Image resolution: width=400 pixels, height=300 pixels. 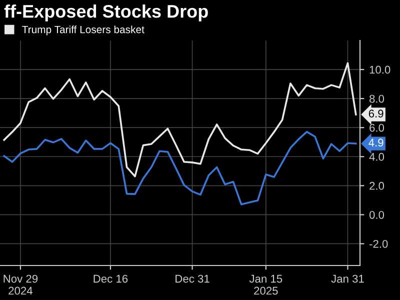 What do you see at coordinates (377, 98) in the screenshot?
I see `y-tick-label: 8.0` at bounding box center [377, 98].